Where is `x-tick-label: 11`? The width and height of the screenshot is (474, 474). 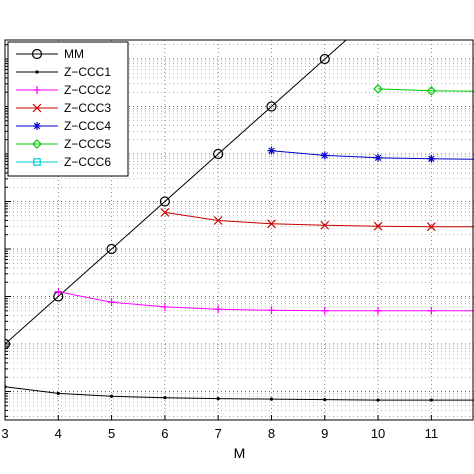 x-tick-label: 11 is located at coordinates (432, 433).